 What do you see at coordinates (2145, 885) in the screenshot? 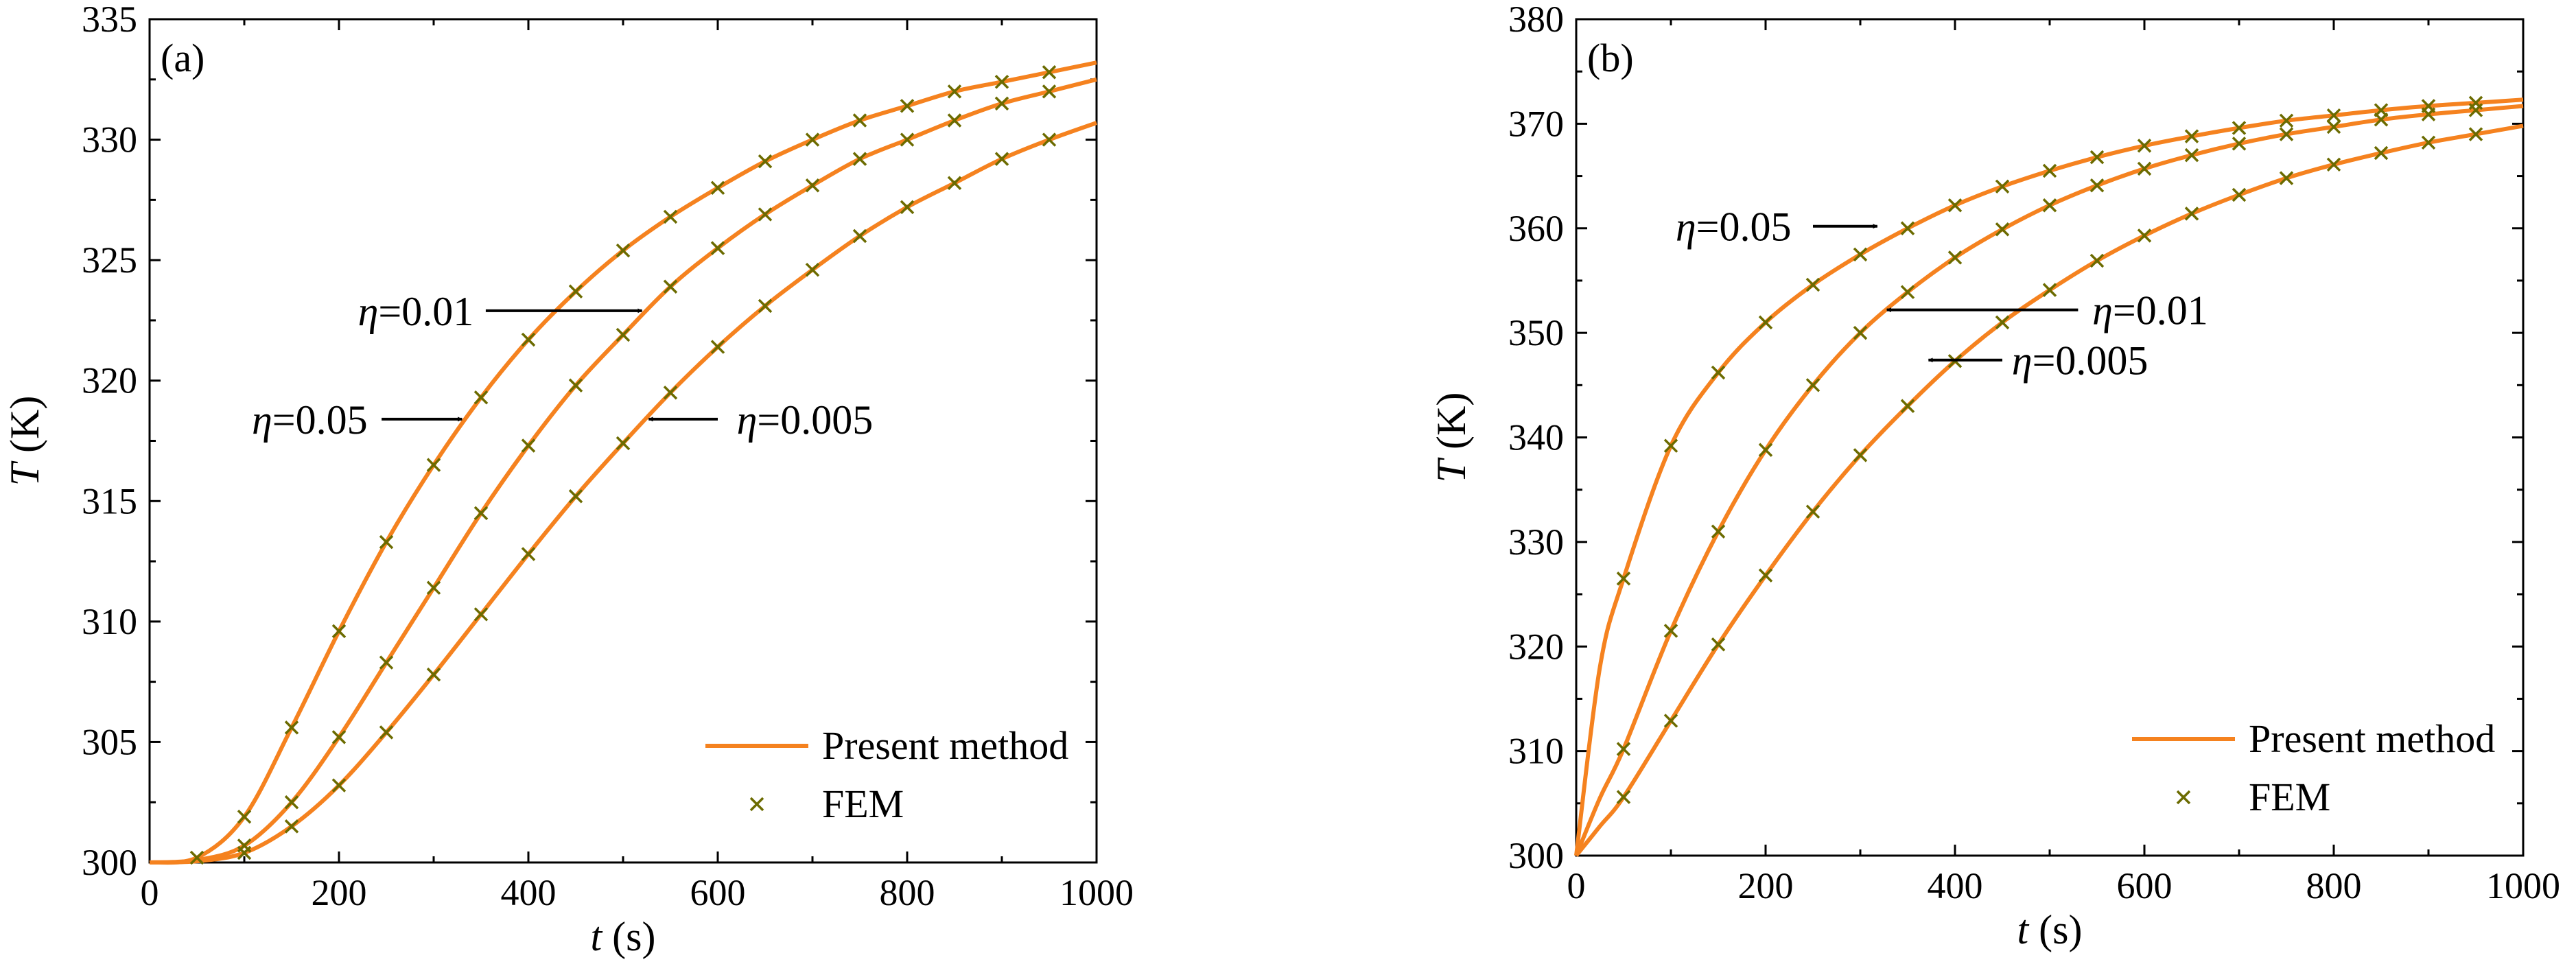
I see `x-tick-label: 600` at bounding box center [2145, 885].